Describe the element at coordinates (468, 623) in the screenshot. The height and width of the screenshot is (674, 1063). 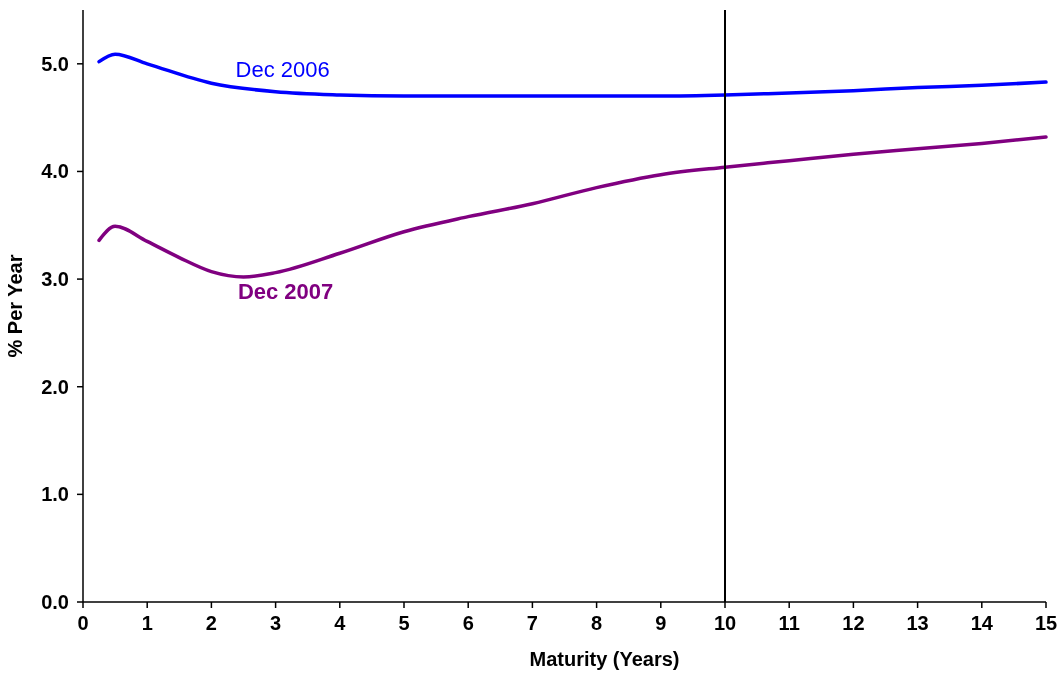
I see `x-tick-label: 6` at that location.